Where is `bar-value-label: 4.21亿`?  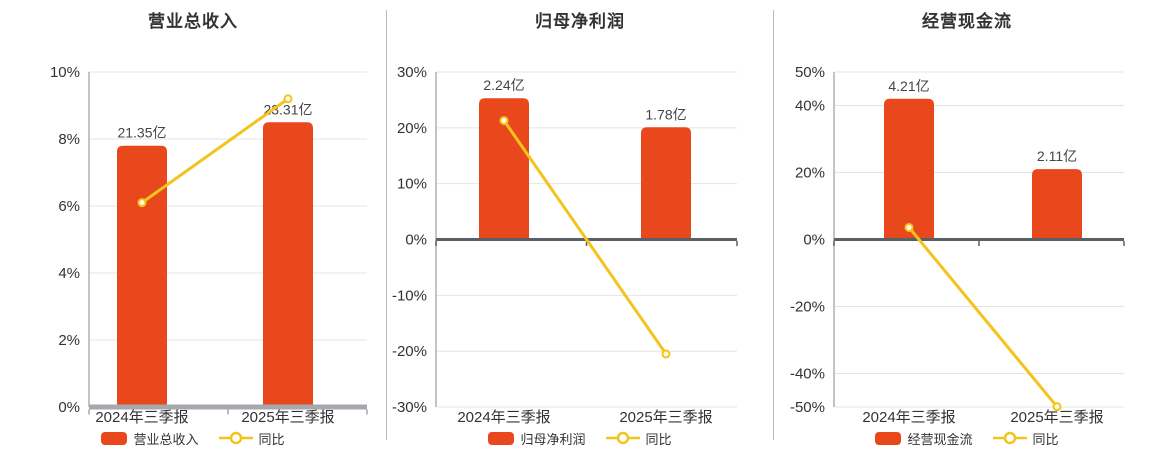 bar-value-label: 4.21亿 is located at coordinates (908, 86).